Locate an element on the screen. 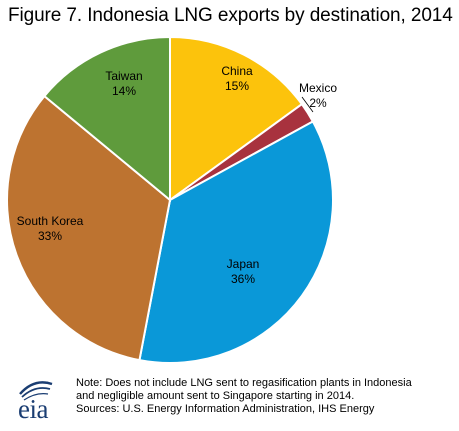  pie-slice-taiwan is located at coordinates (107, 119).